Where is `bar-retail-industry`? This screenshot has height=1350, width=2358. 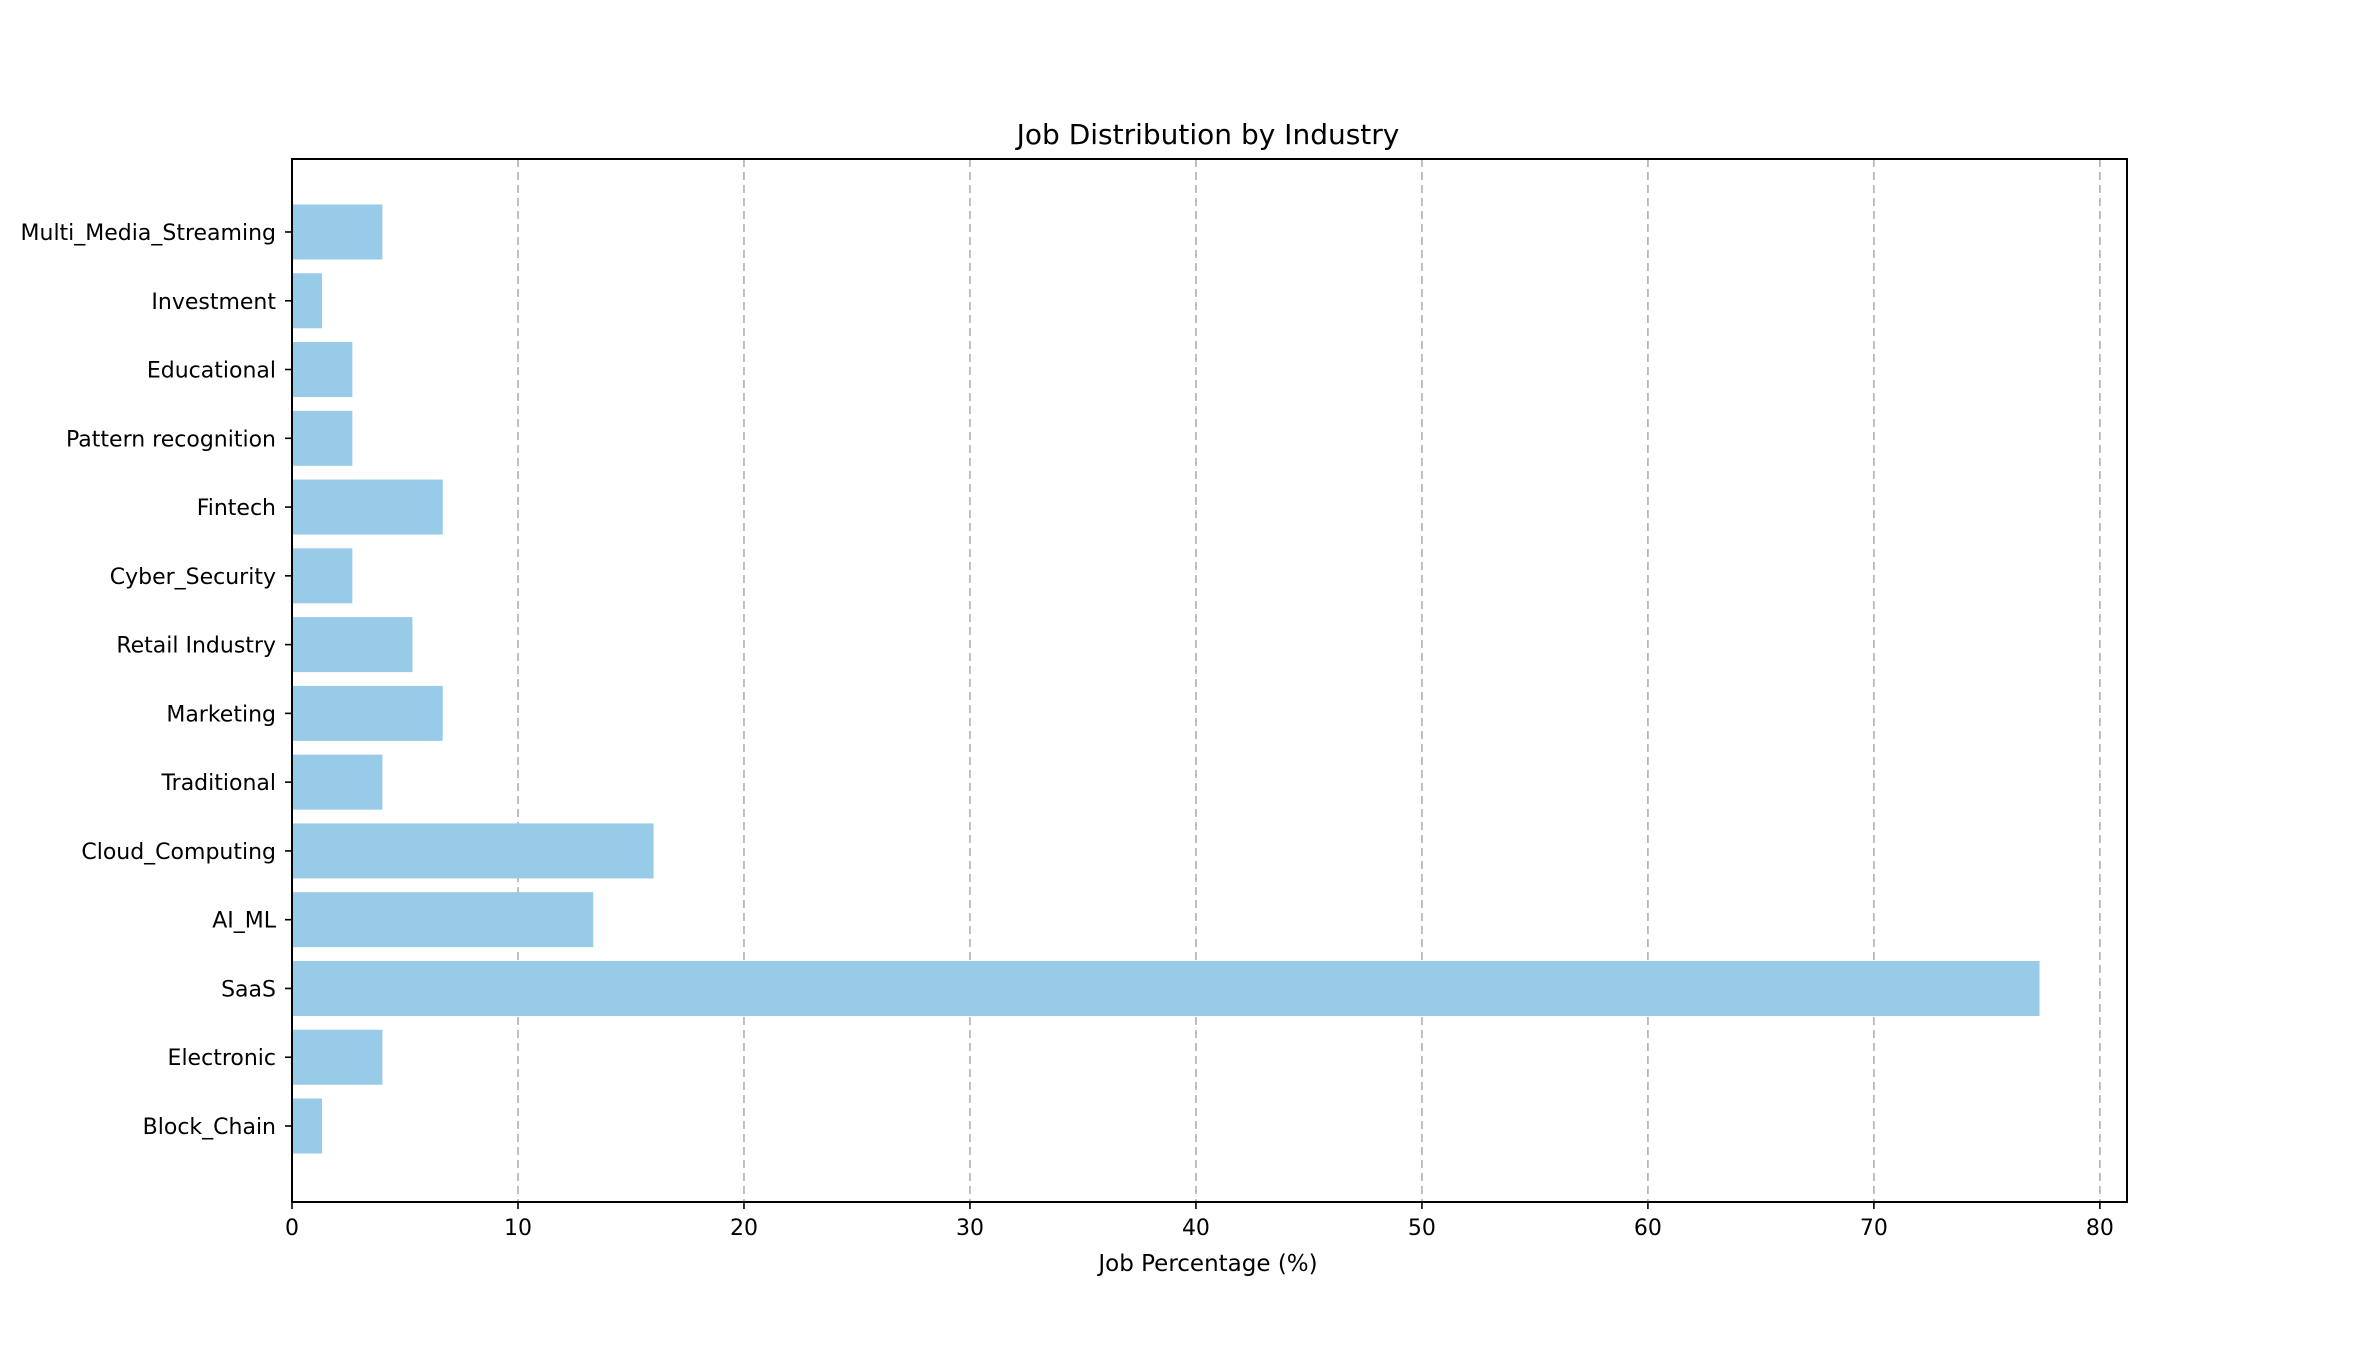
bar-retail-industry is located at coordinates (352, 645).